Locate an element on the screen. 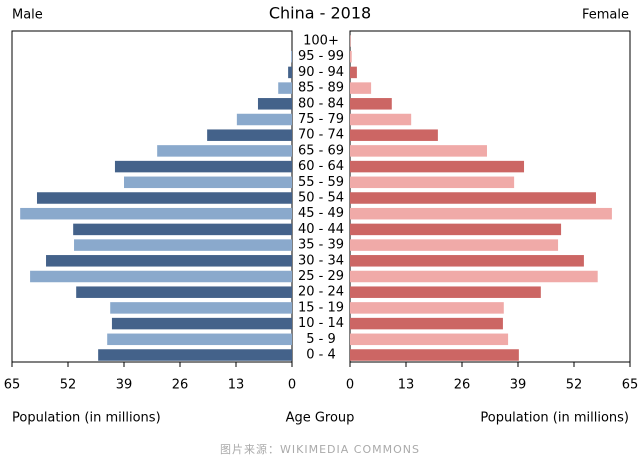 The width and height of the screenshot is (640, 471). category-label: 60 - 64 is located at coordinates (321, 166).